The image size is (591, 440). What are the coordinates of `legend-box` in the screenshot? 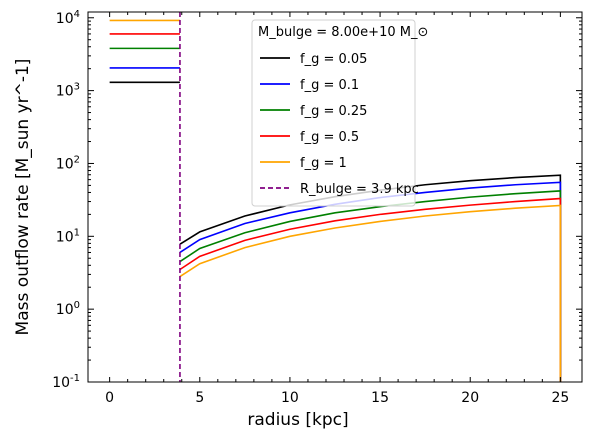 It's located at (333, 113).